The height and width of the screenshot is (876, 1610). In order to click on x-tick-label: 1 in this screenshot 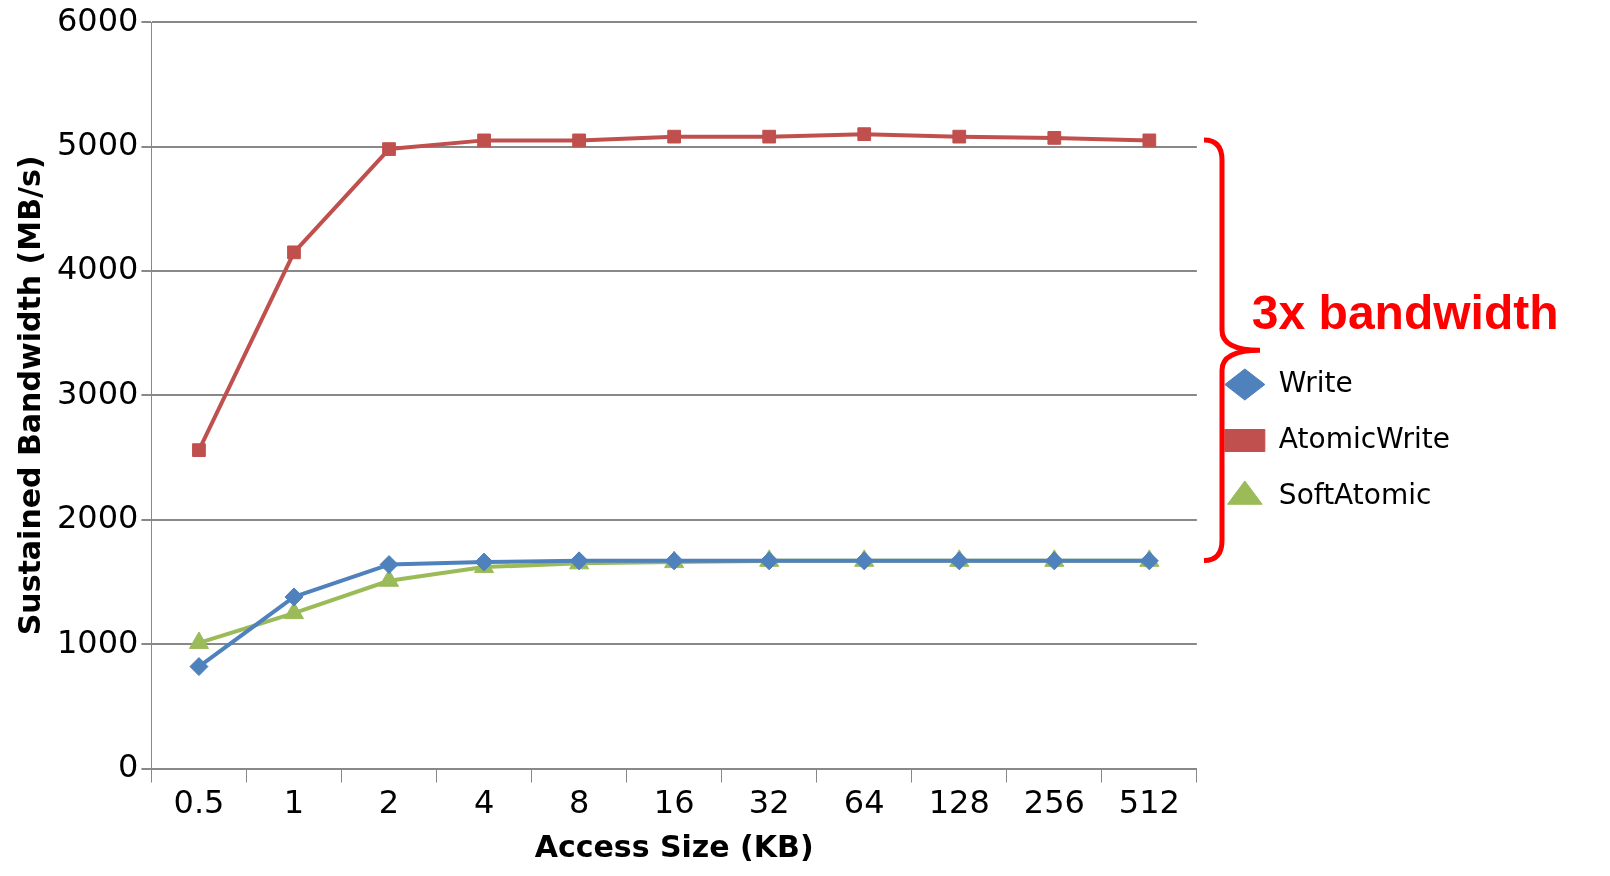, I will do `click(294, 802)`.